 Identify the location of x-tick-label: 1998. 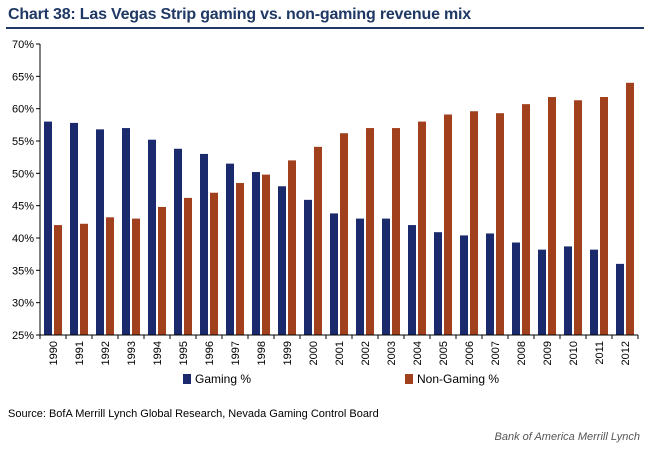
(262, 353).